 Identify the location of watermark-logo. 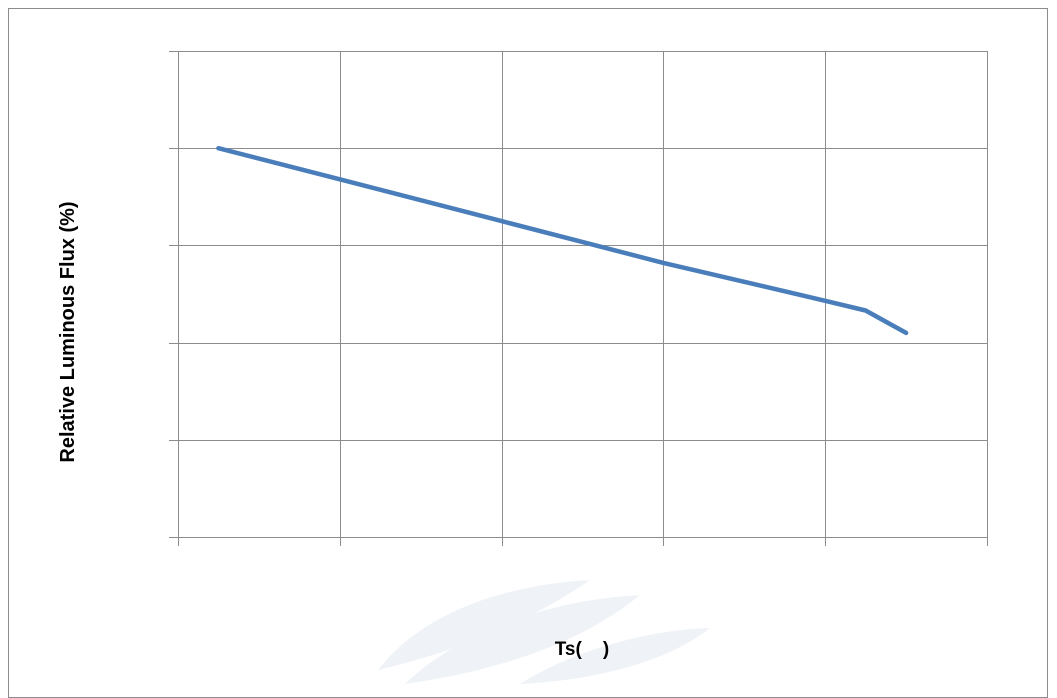
(544, 632).